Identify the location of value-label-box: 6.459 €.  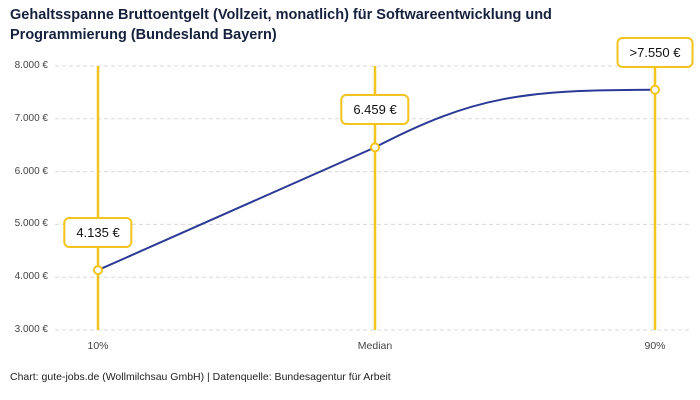
(375, 110).